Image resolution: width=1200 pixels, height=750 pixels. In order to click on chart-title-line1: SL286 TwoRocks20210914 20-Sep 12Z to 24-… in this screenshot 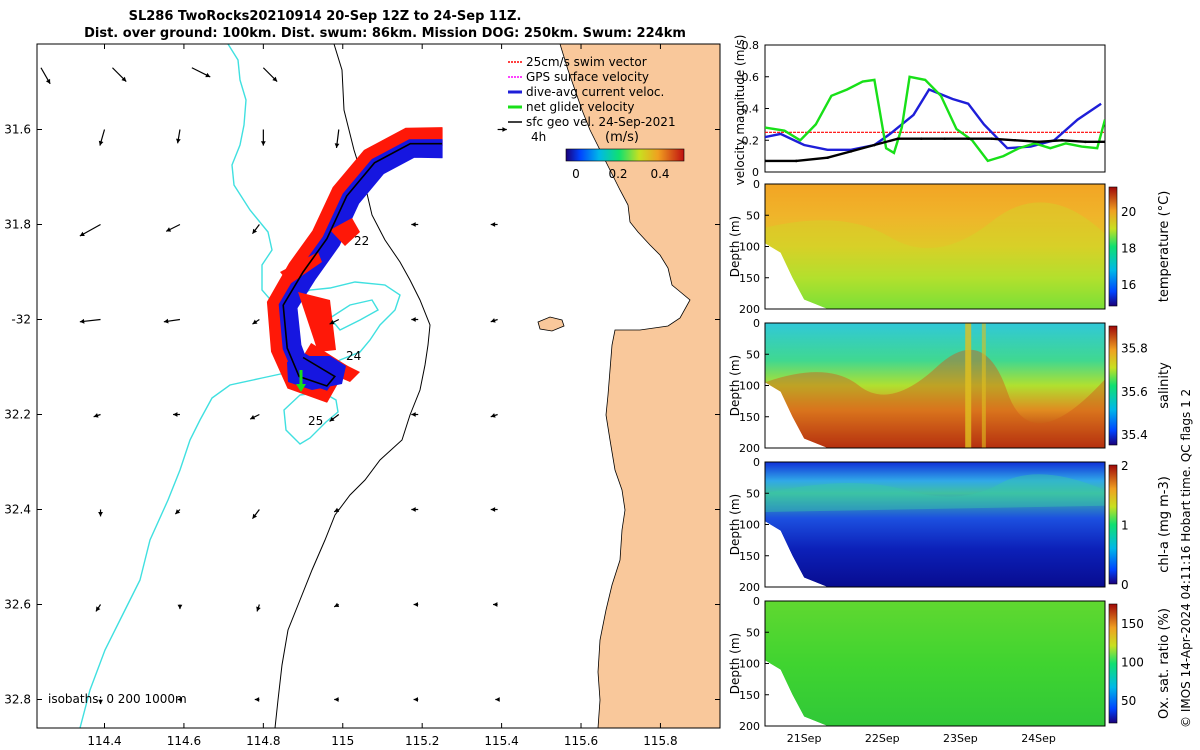, I will do `click(325, 16)`.